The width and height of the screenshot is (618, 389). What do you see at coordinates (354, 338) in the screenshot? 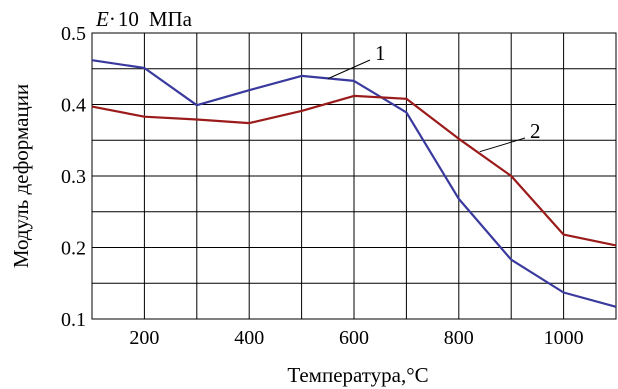
I see `x-tick-label: 600` at bounding box center [354, 338].